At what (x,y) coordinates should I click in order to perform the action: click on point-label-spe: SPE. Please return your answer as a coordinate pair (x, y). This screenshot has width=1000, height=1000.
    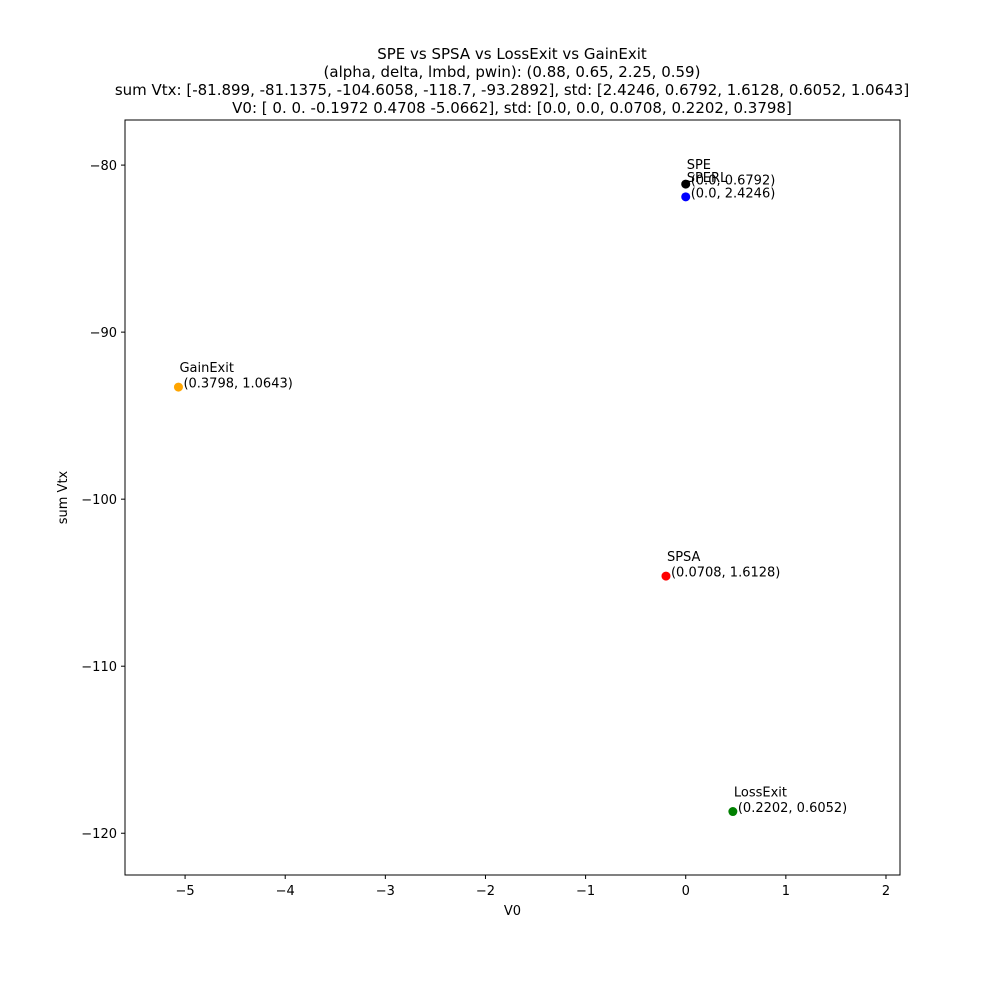
    Looking at the image, I should click on (699, 165).